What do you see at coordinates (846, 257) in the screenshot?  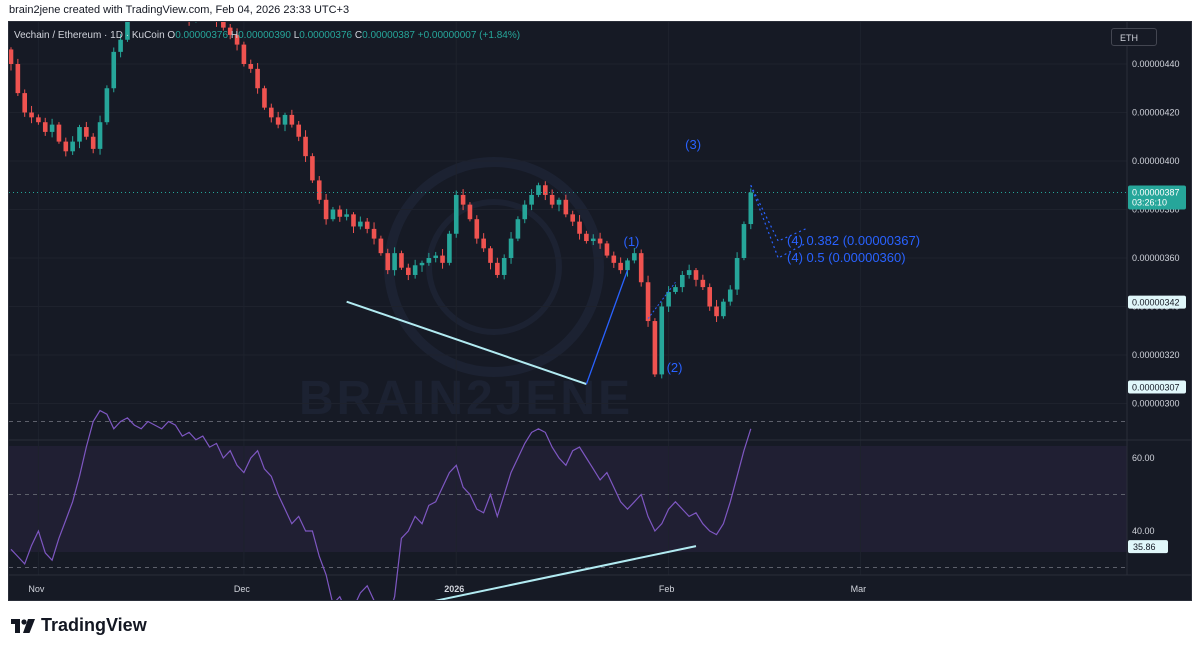 I see `fib-label-1: (4) 0.5 (0.00000360)` at bounding box center [846, 257].